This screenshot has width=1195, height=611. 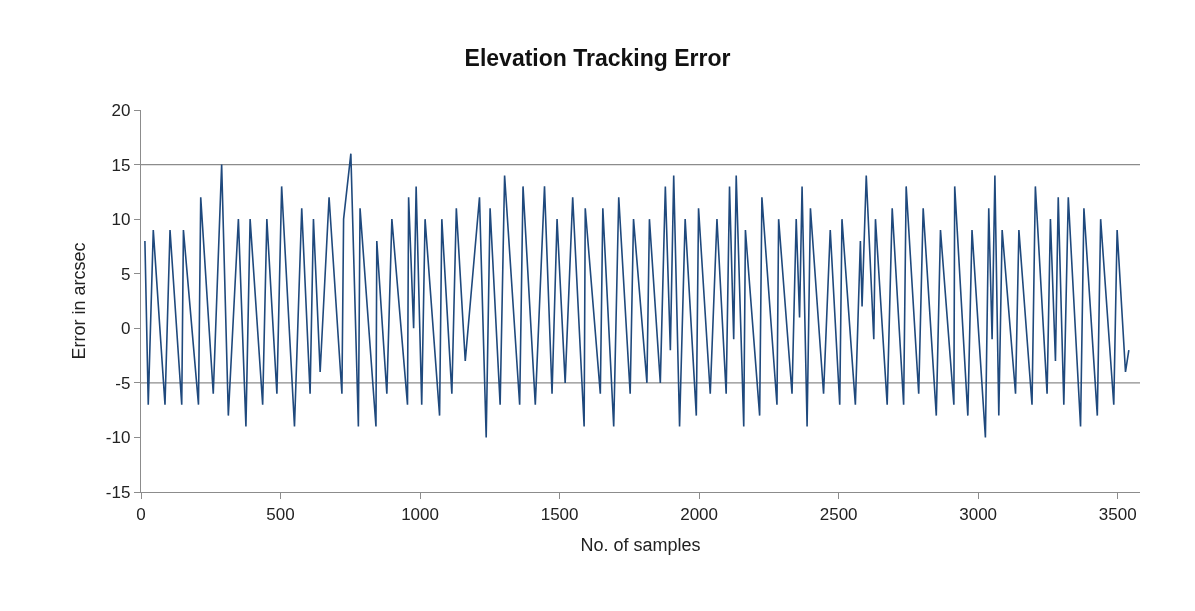 I want to click on y-tick-label: -10, so click(x=118, y=438).